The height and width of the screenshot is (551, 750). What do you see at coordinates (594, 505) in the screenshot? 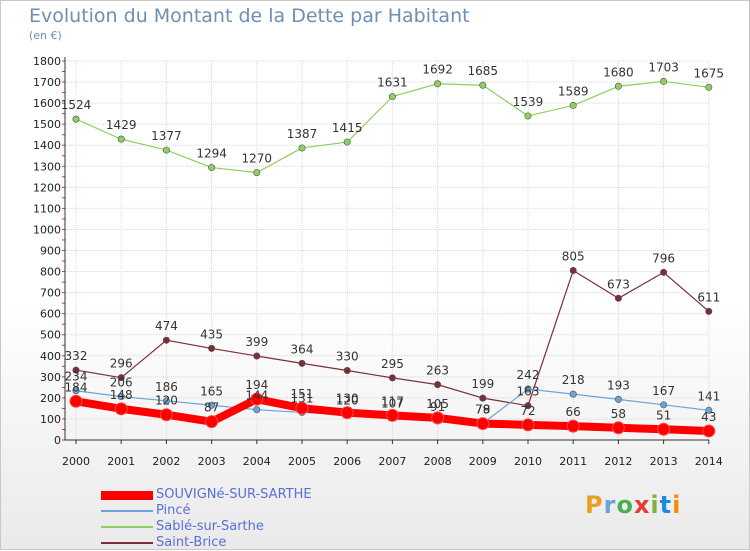
I see `logo-letter: P` at bounding box center [594, 505].